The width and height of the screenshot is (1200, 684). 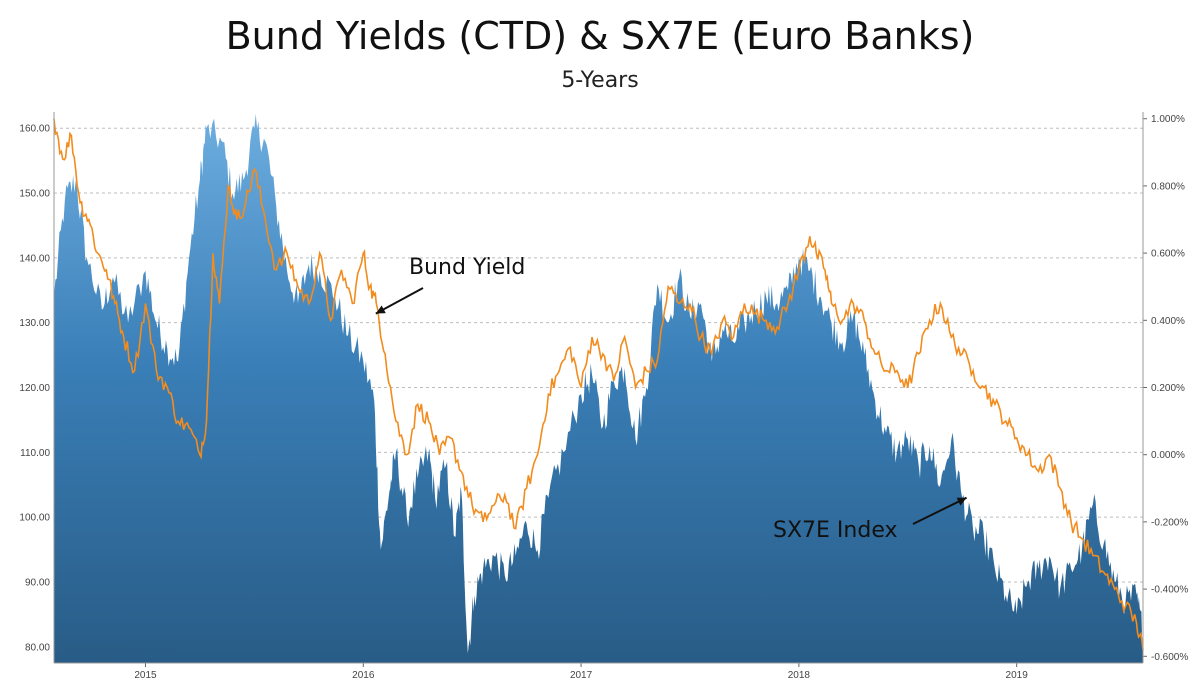 What do you see at coordinates (37, 647) in the screenshot?
I see `y-left-tick-label: 80.00` at bounding box center [37, 647].